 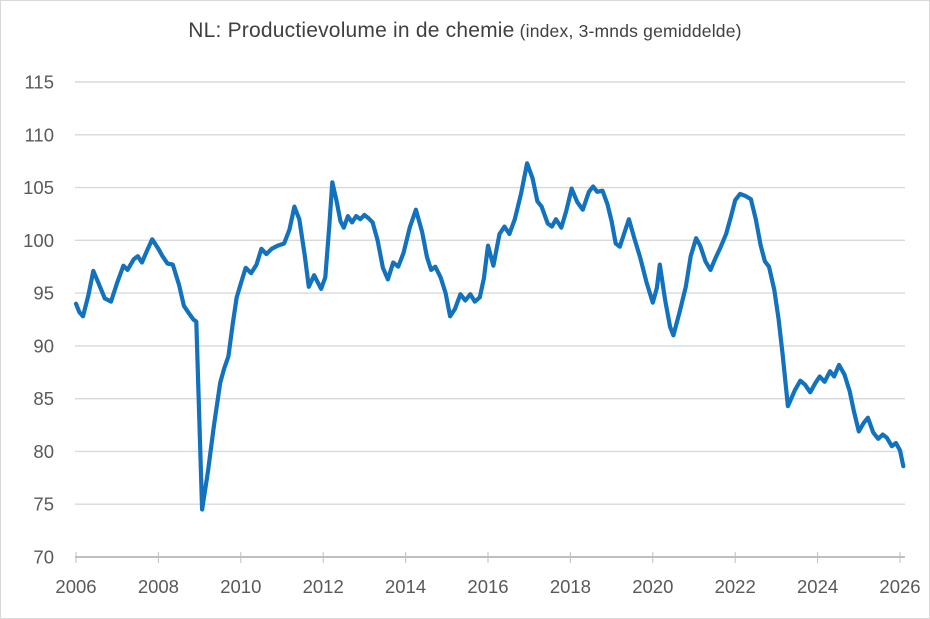 What do you see at coordinates (628, 31) in the screenshot?
I see `chart-title-suffix: (index, 3-mnds gemiddelde)` at bounding box center [628, 31].